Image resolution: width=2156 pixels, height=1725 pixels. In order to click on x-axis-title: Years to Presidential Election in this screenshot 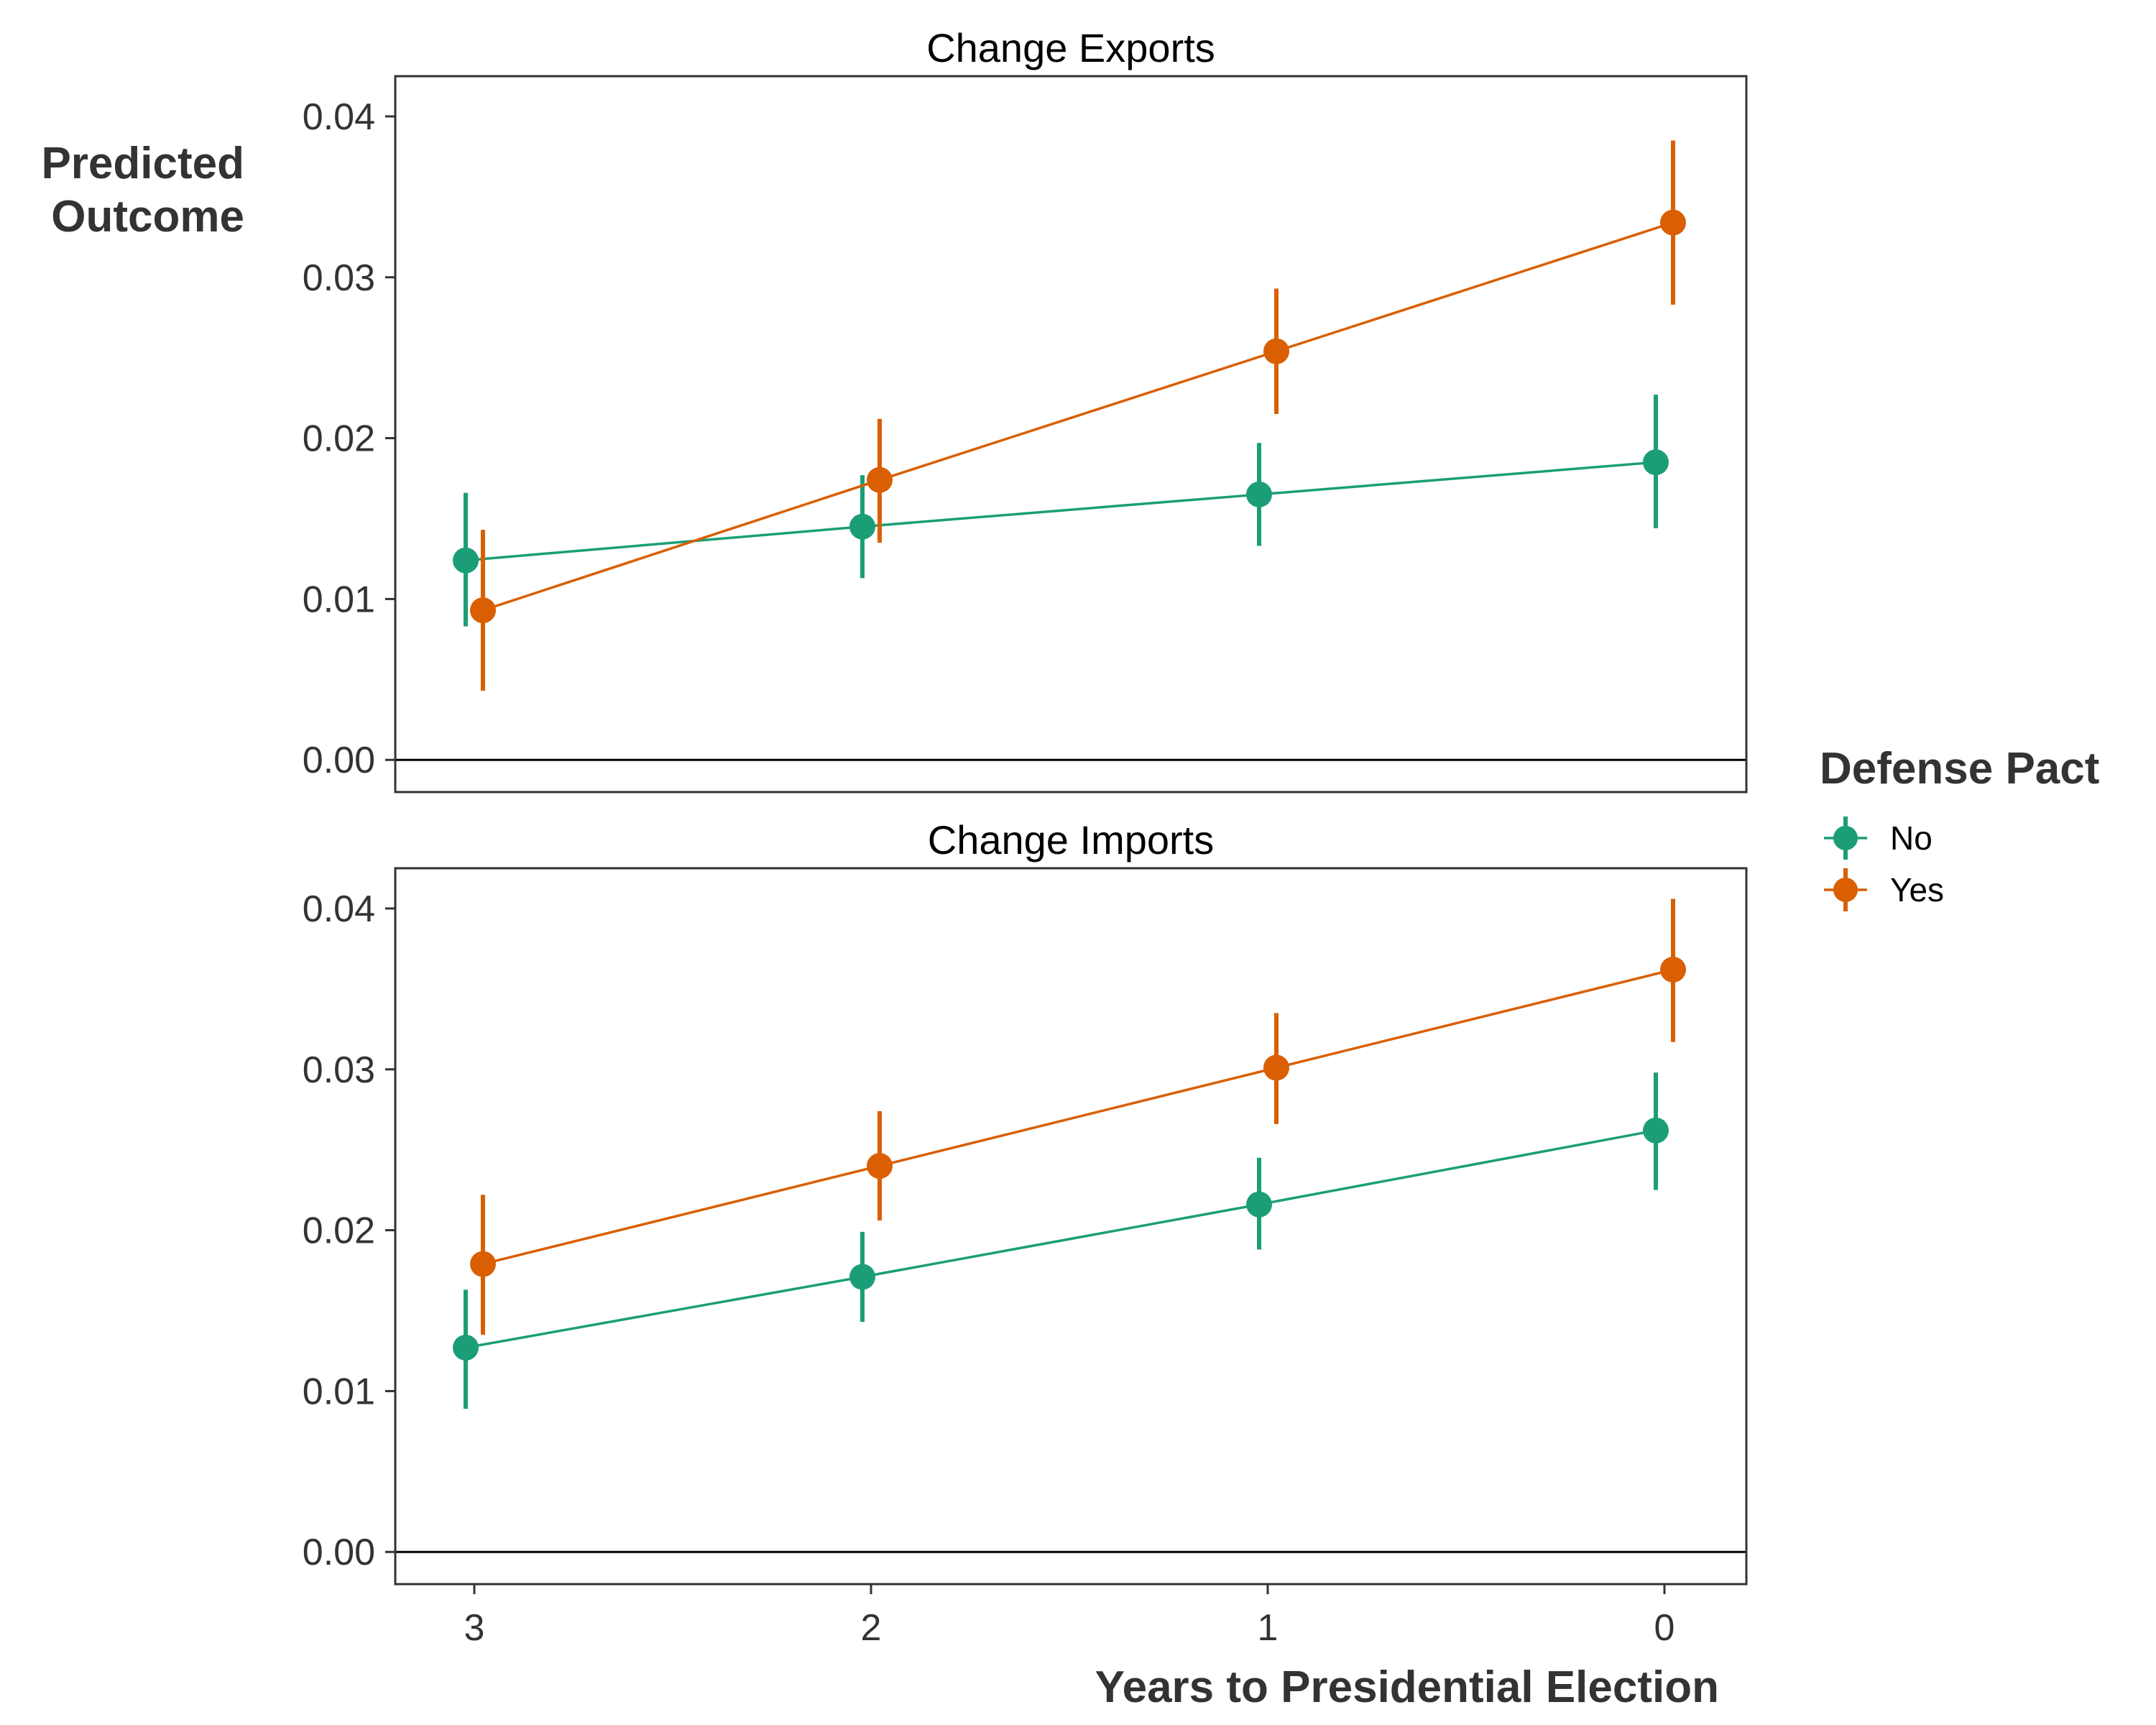, I will do `click(1407, 1687)`.